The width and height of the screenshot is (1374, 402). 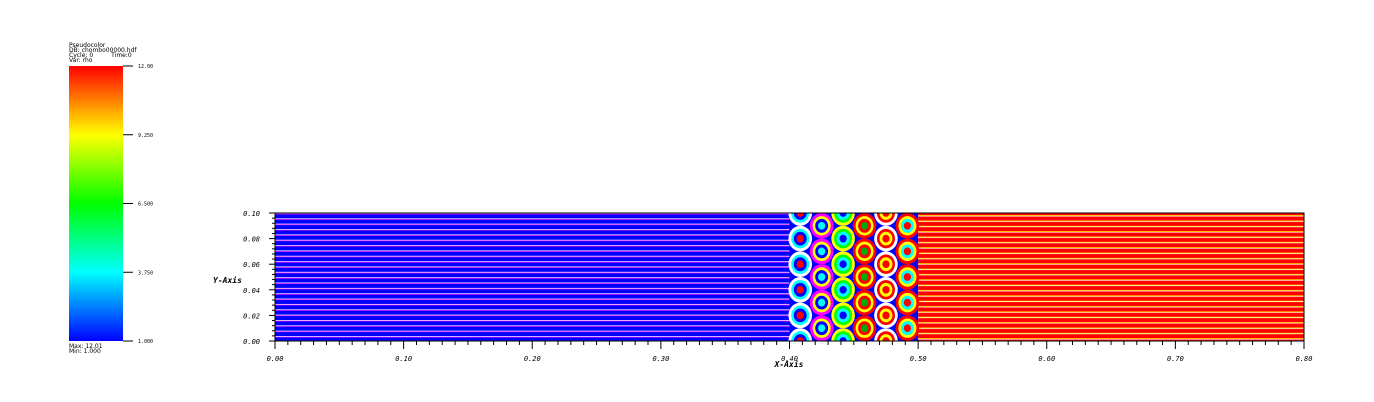 I want to click on x-tick-label: 0.60, so click(x=1046, y=359).